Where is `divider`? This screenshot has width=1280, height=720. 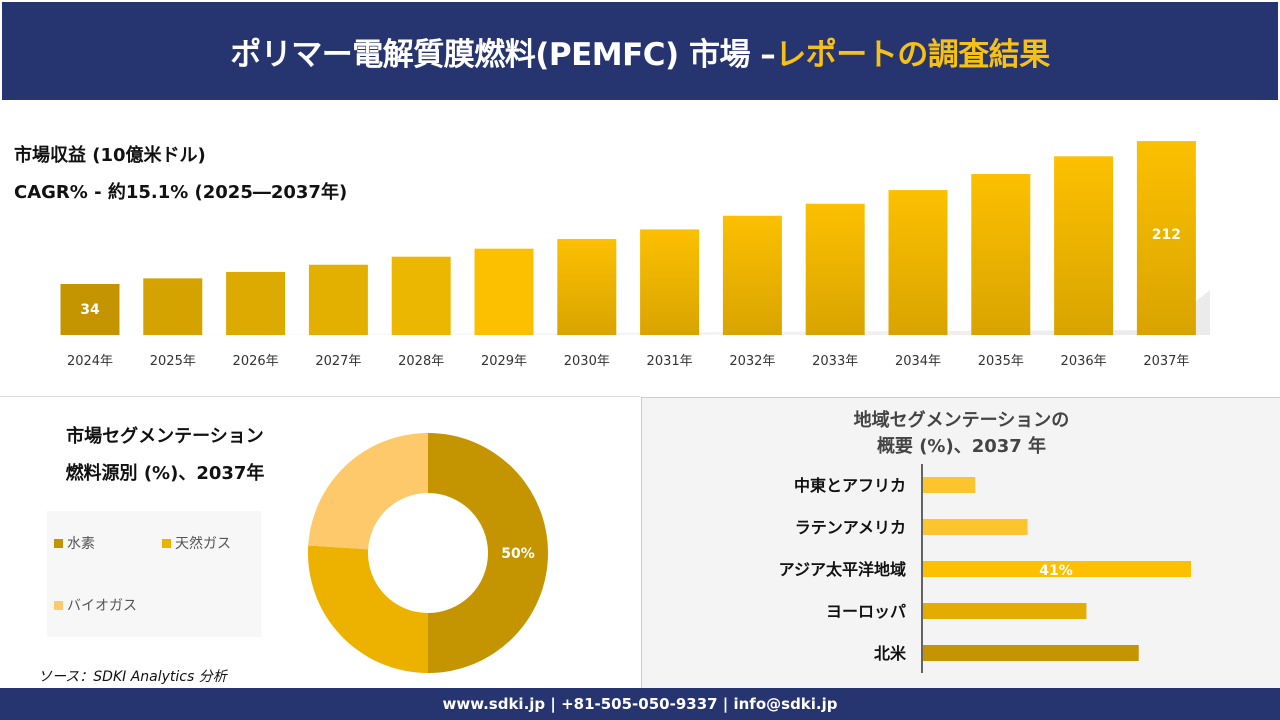
divider is located at coordinates (320, 396).